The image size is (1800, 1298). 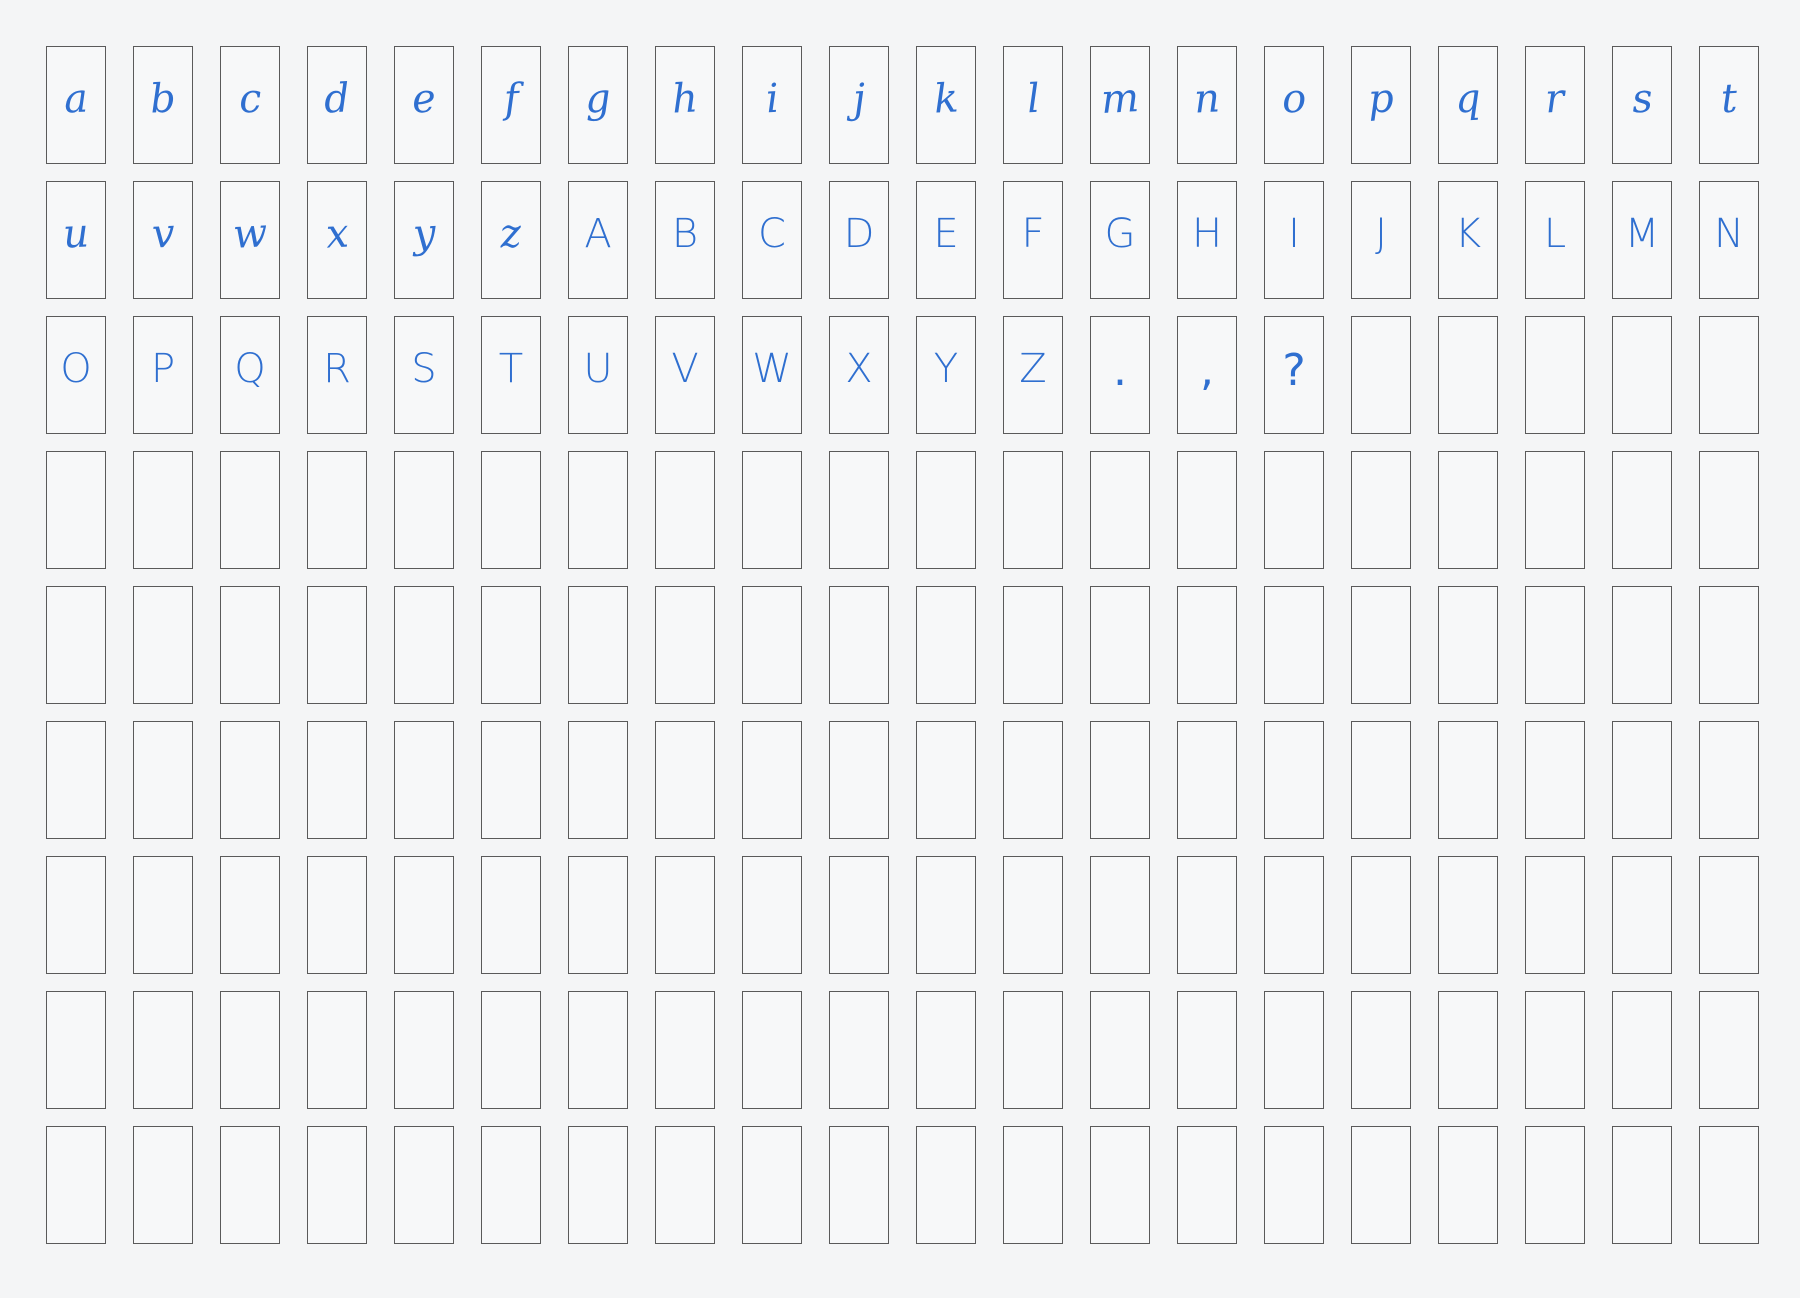 I want to click on handwritten-character: v, so click(x=163, y=234).